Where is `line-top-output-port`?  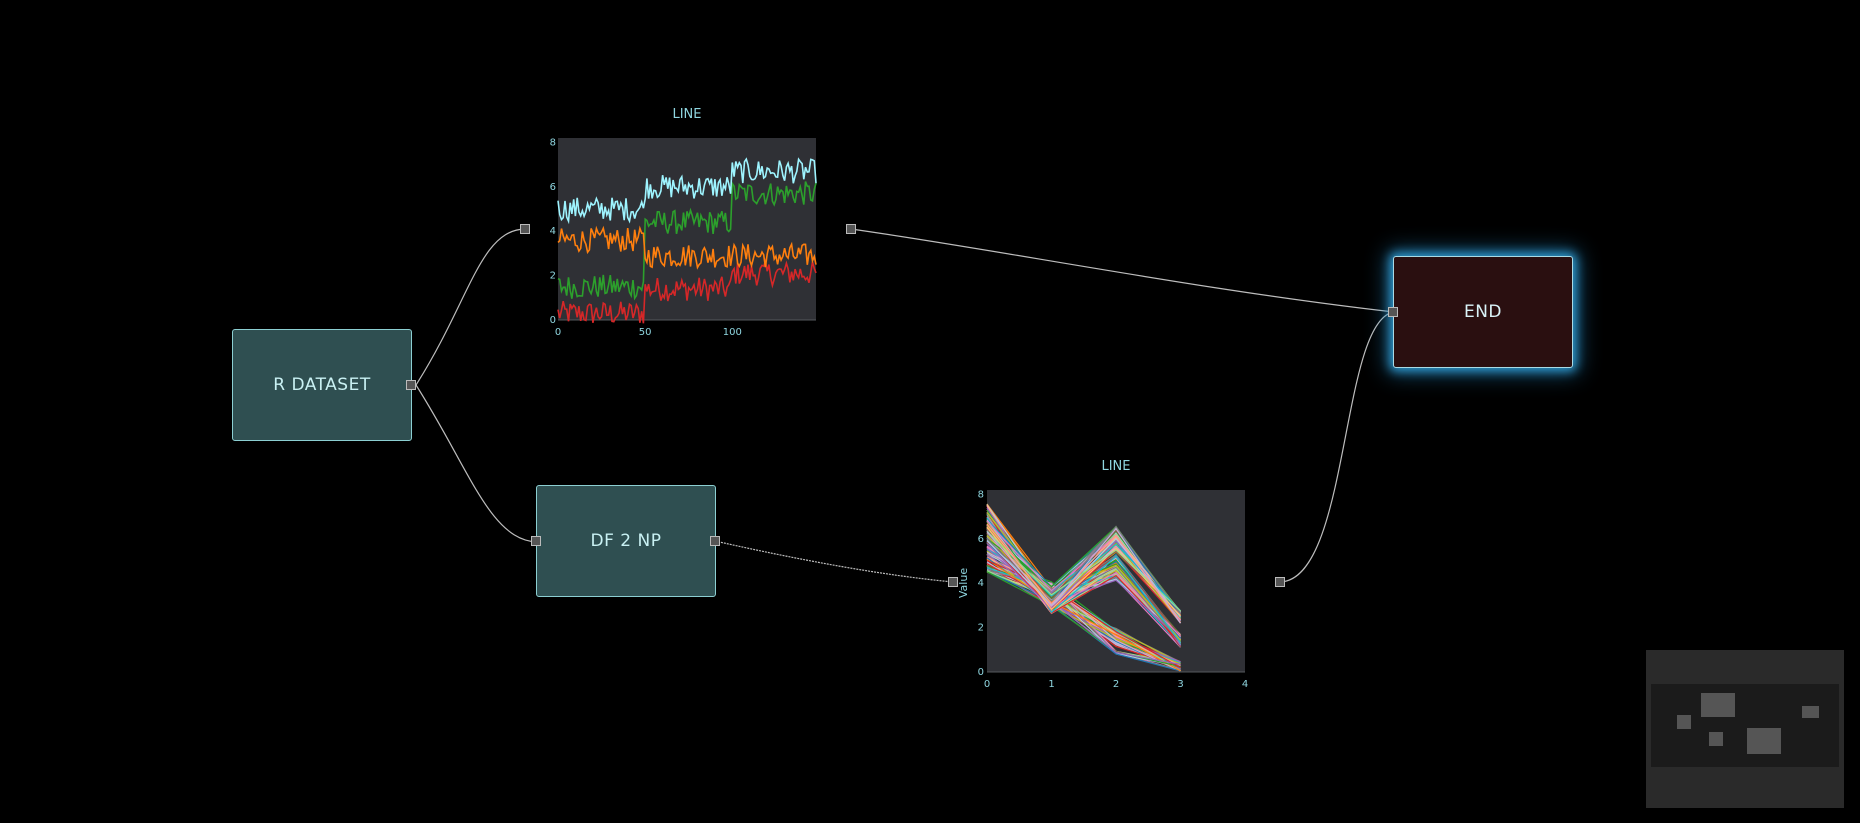 line-top-output-port is located at coordinates (851, 229).